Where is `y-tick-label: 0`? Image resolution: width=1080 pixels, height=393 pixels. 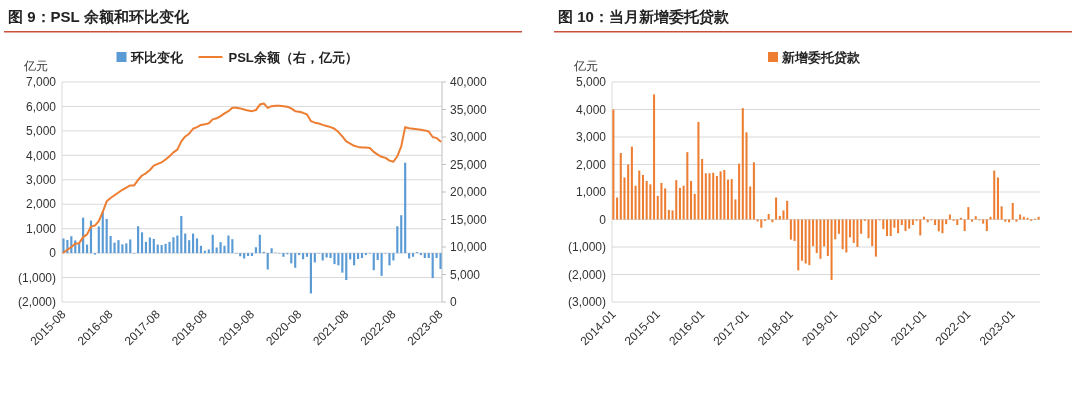
y-tick-label: 0 is located at coordinates (603, 219).